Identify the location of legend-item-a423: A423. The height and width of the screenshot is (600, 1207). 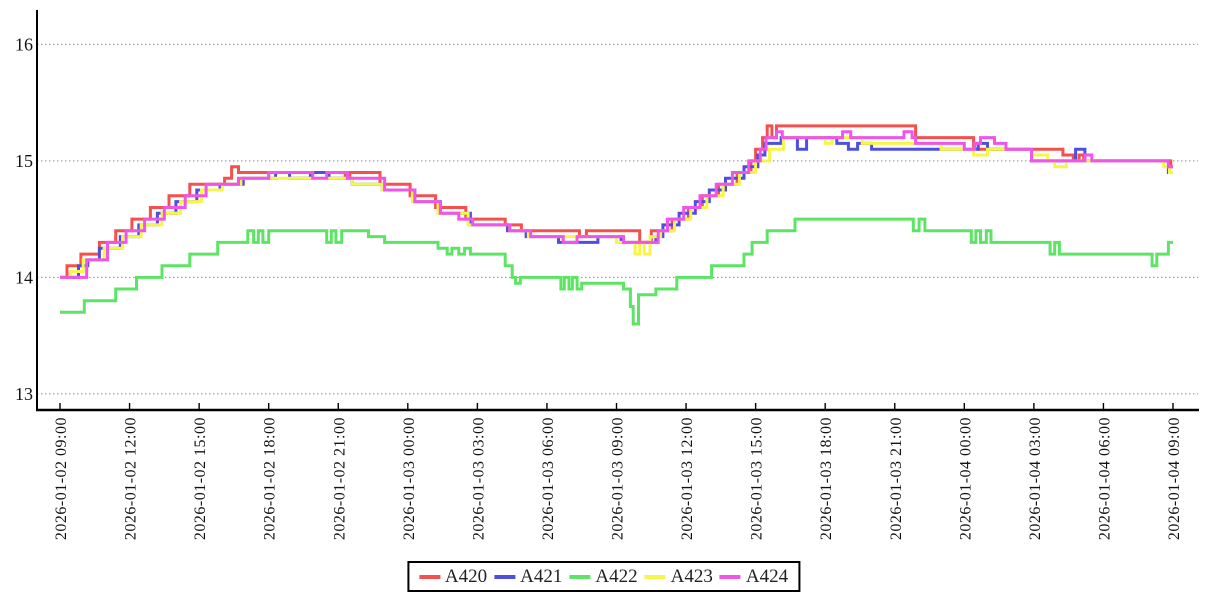
(678, 576).